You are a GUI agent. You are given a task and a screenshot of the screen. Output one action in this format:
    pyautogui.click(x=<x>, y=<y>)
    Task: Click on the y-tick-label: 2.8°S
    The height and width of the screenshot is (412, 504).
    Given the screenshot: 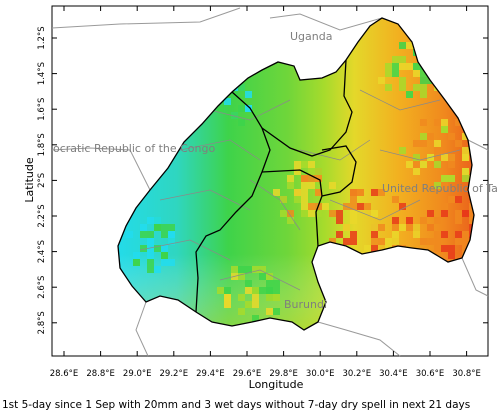 What is the action you would take?
    pyautogui.click(x=42, y=322)
    